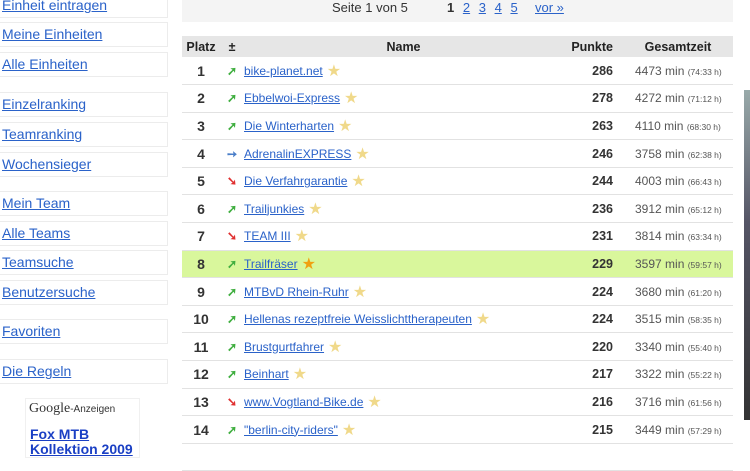 This screenshot has width=750, height=471. Describe the element at coordinates (704, 182) in the screenshot. I see `time-hours: (66:43 h)` at that location.